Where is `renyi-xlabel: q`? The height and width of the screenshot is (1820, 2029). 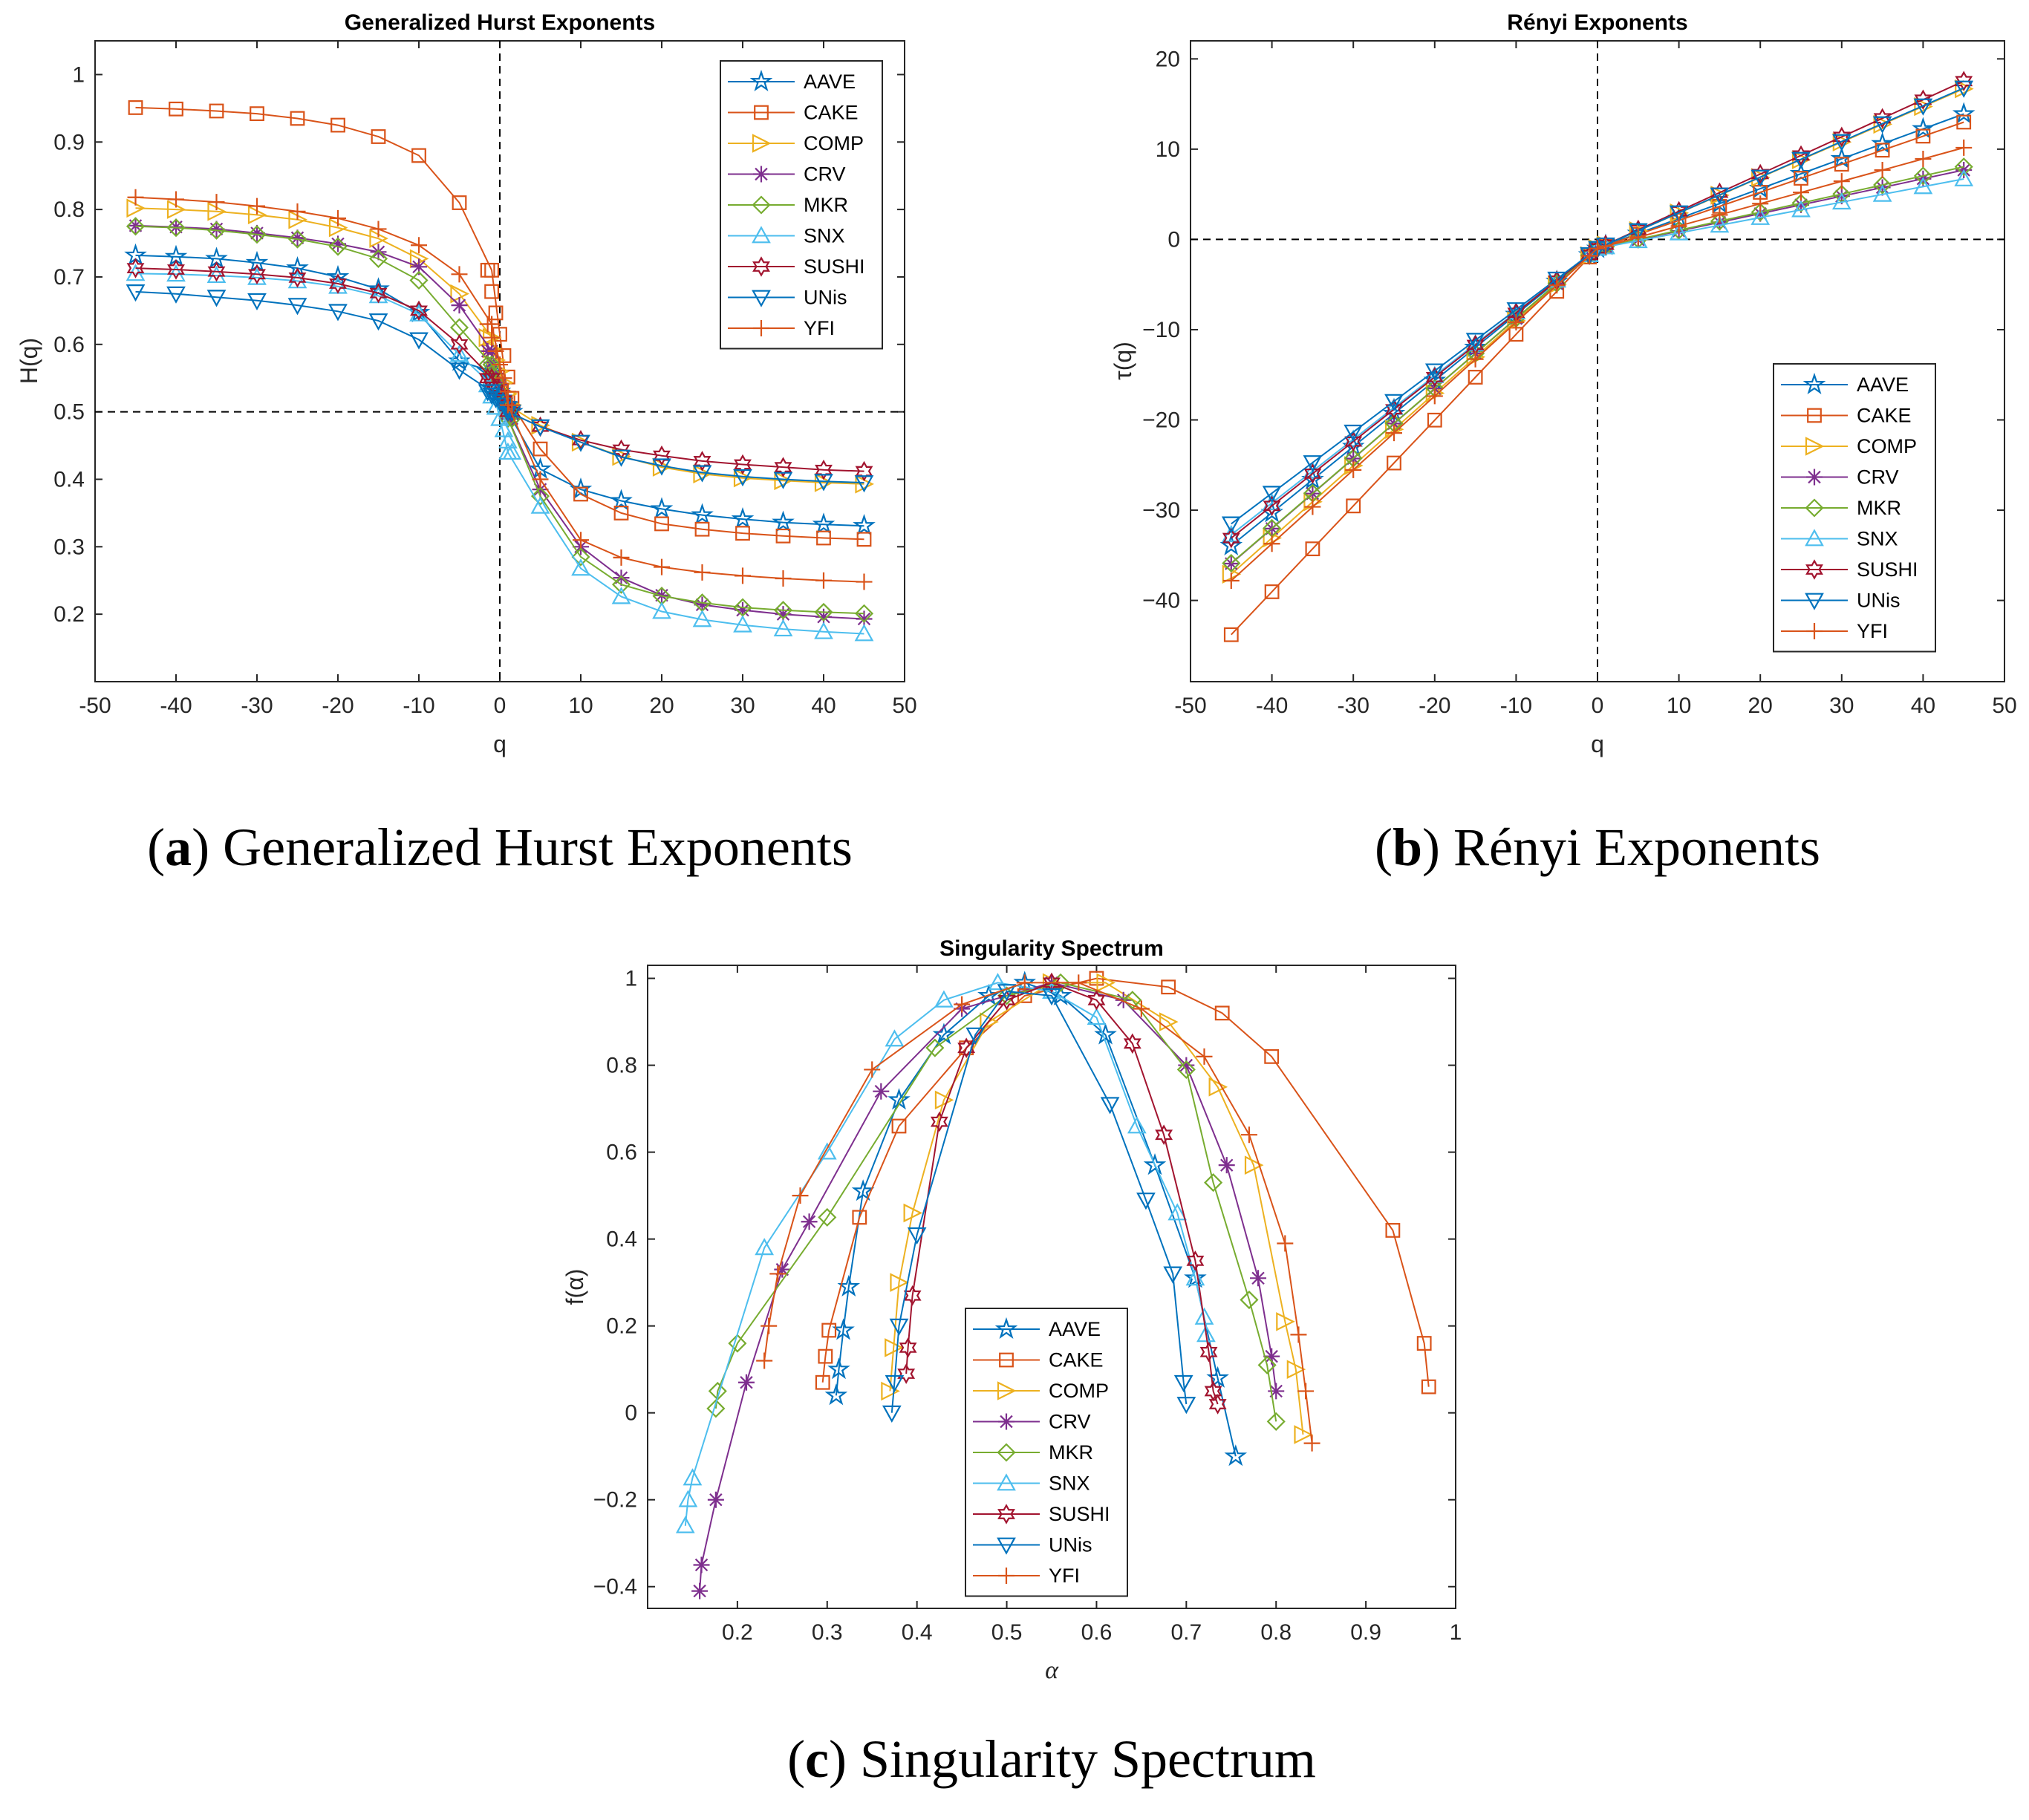 renyi-xlabel: q is located at coordinates (1598, 744).